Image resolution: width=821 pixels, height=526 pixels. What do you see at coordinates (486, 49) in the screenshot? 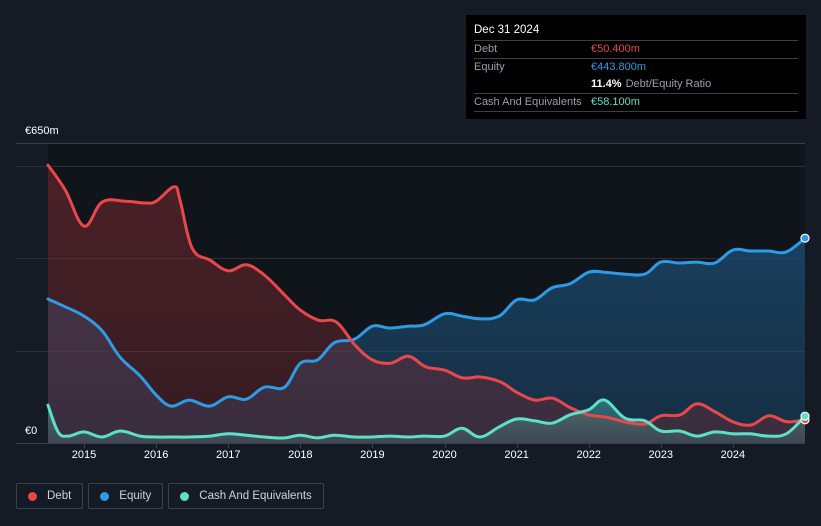
I see `tooltip-label: Debt` at bounding box center [486, 49].